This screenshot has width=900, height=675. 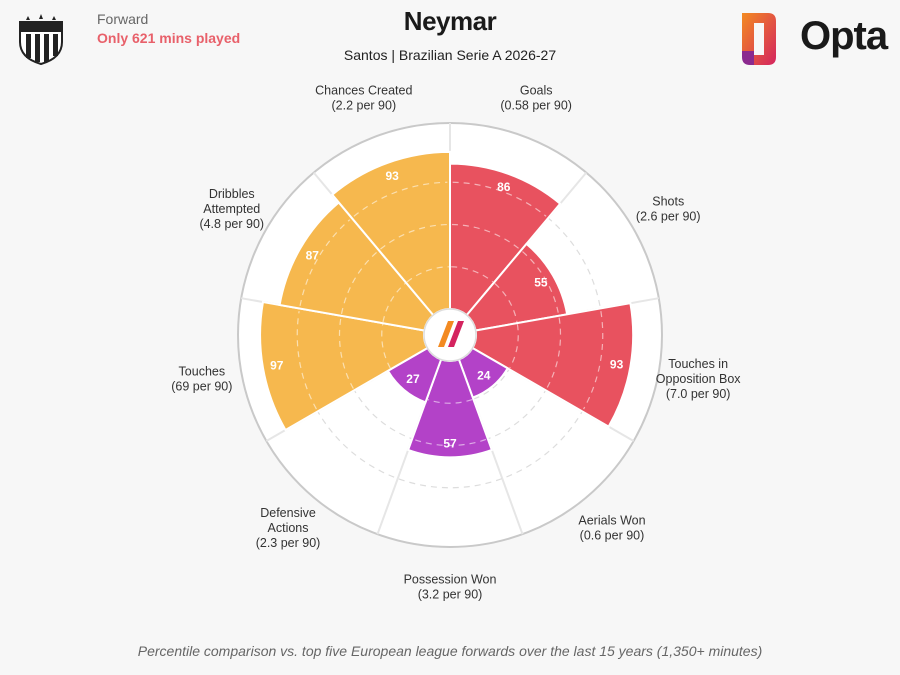 I want to click on category-label: Dribbles Attempted (4.8 per 90), so click(x=231, y=209).